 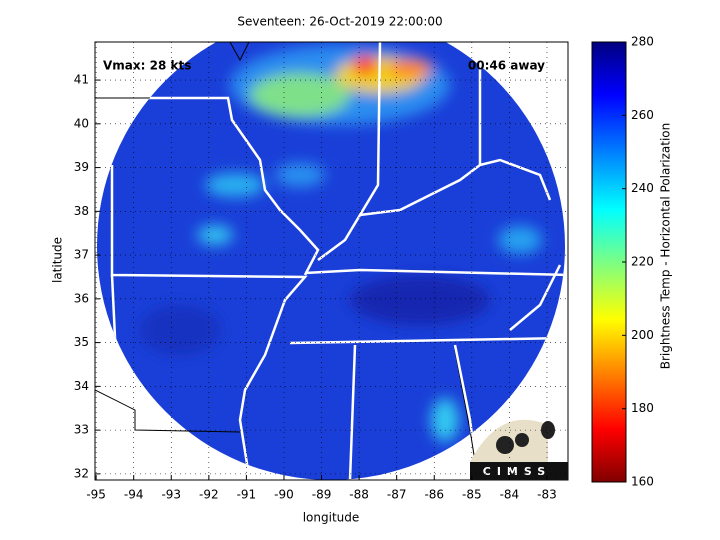 I want to click on colorbar-tick-label: 160, so click(x=642, y=482).